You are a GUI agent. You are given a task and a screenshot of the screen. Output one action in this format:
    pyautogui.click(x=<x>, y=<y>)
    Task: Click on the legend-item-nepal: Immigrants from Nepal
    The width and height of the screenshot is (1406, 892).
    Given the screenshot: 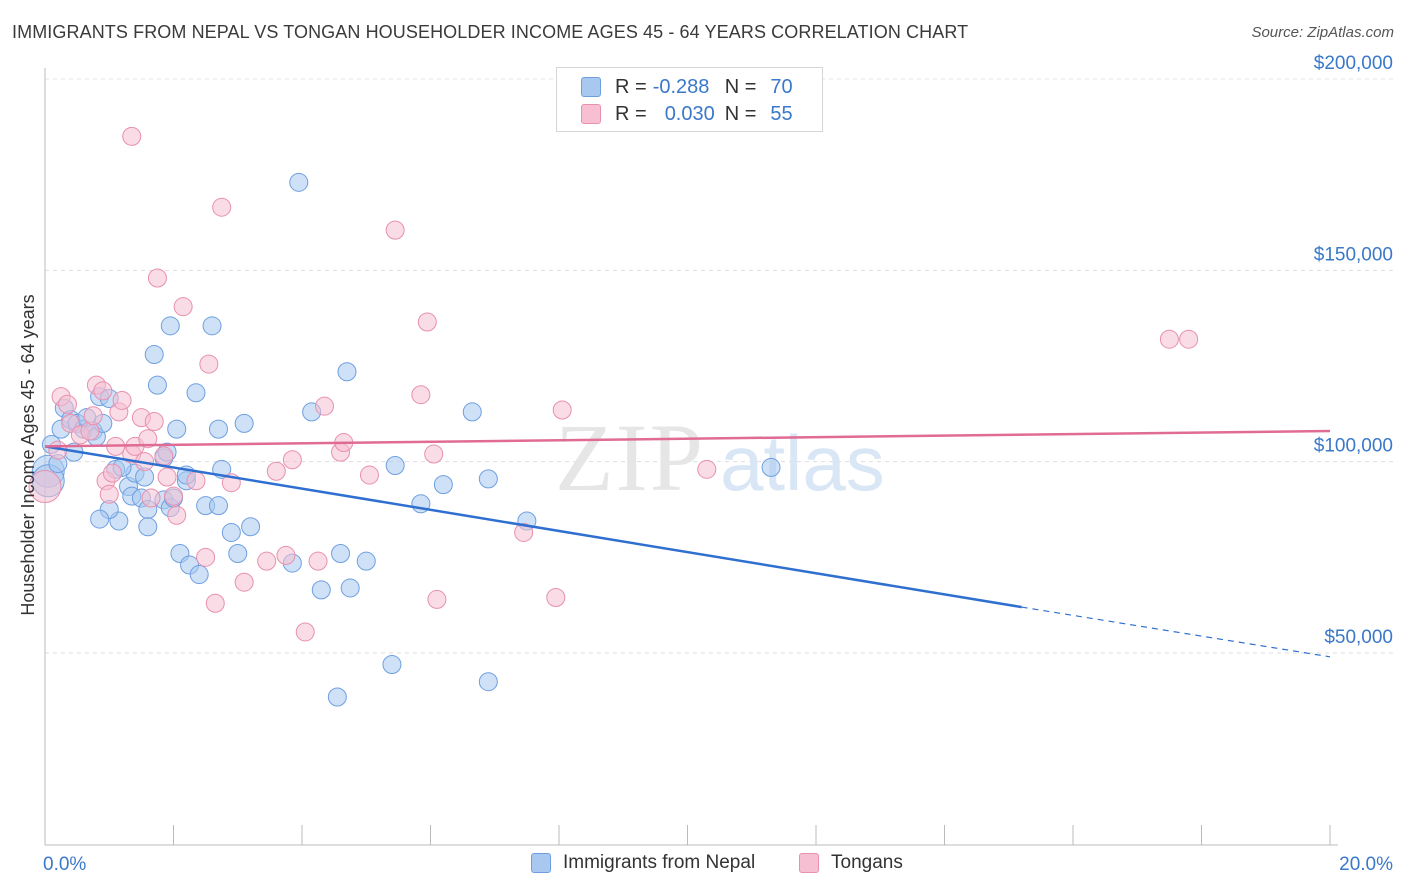 What is the action you would take?
    pyautogui.click(x=643, y=863)
    